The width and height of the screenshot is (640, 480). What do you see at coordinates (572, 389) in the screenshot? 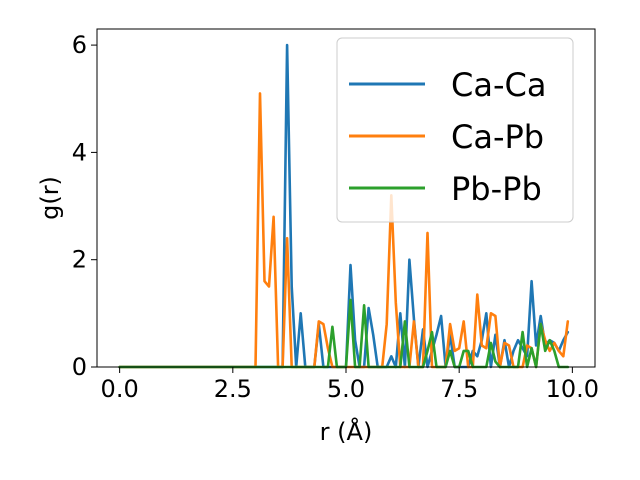
I see `x-tick-label: 10.0` at bounding box center [572, 389].